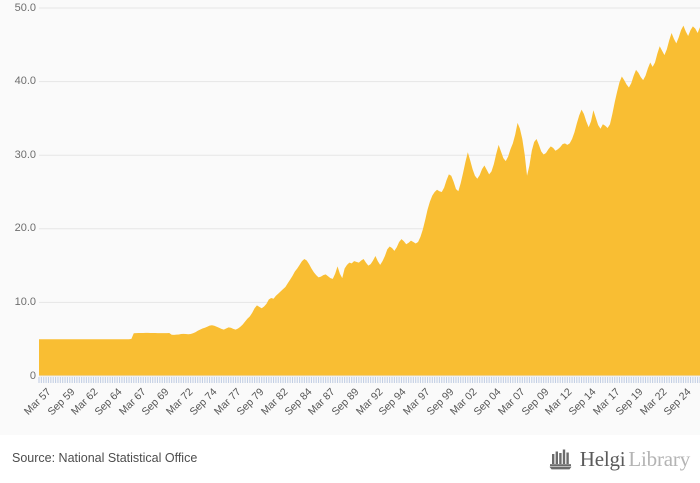  Describe the element at coordinates (602, 458) in the screenshot. I see `brand-name-primary: Helgi` at that location.